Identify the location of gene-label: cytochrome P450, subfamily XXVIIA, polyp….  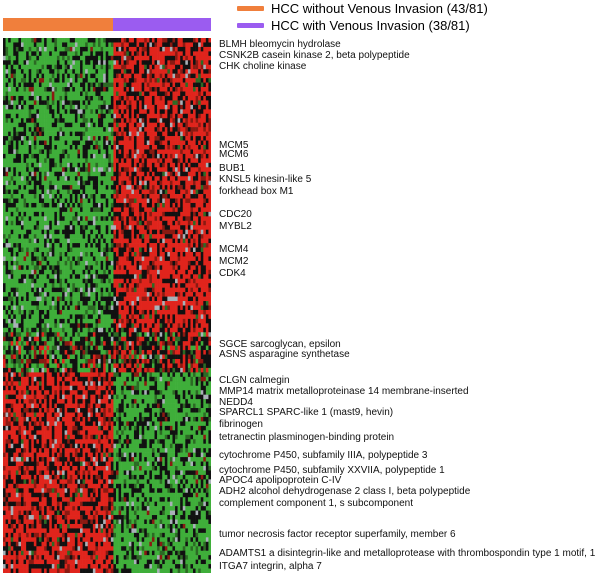
(332, 470).